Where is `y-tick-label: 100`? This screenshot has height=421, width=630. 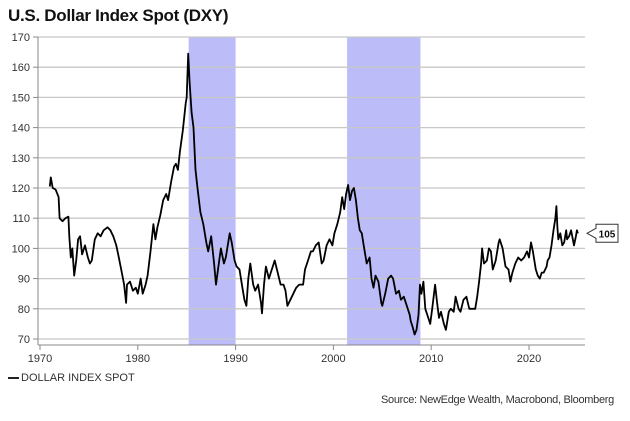
y-tick-label: 100 is located at coordinates (21, 249).